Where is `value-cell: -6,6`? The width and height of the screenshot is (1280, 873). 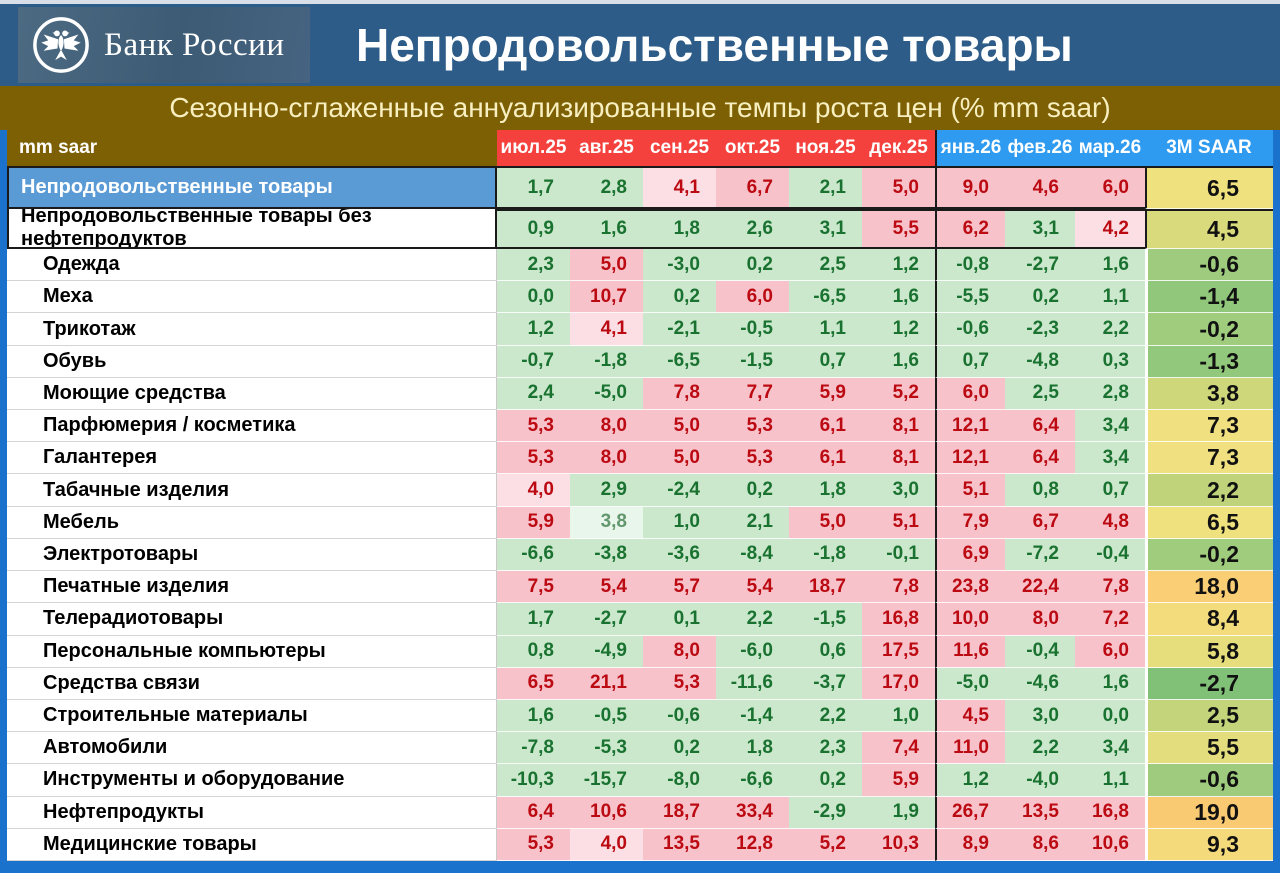 value-cell: -6,6 is located at coordinates (752, 780).